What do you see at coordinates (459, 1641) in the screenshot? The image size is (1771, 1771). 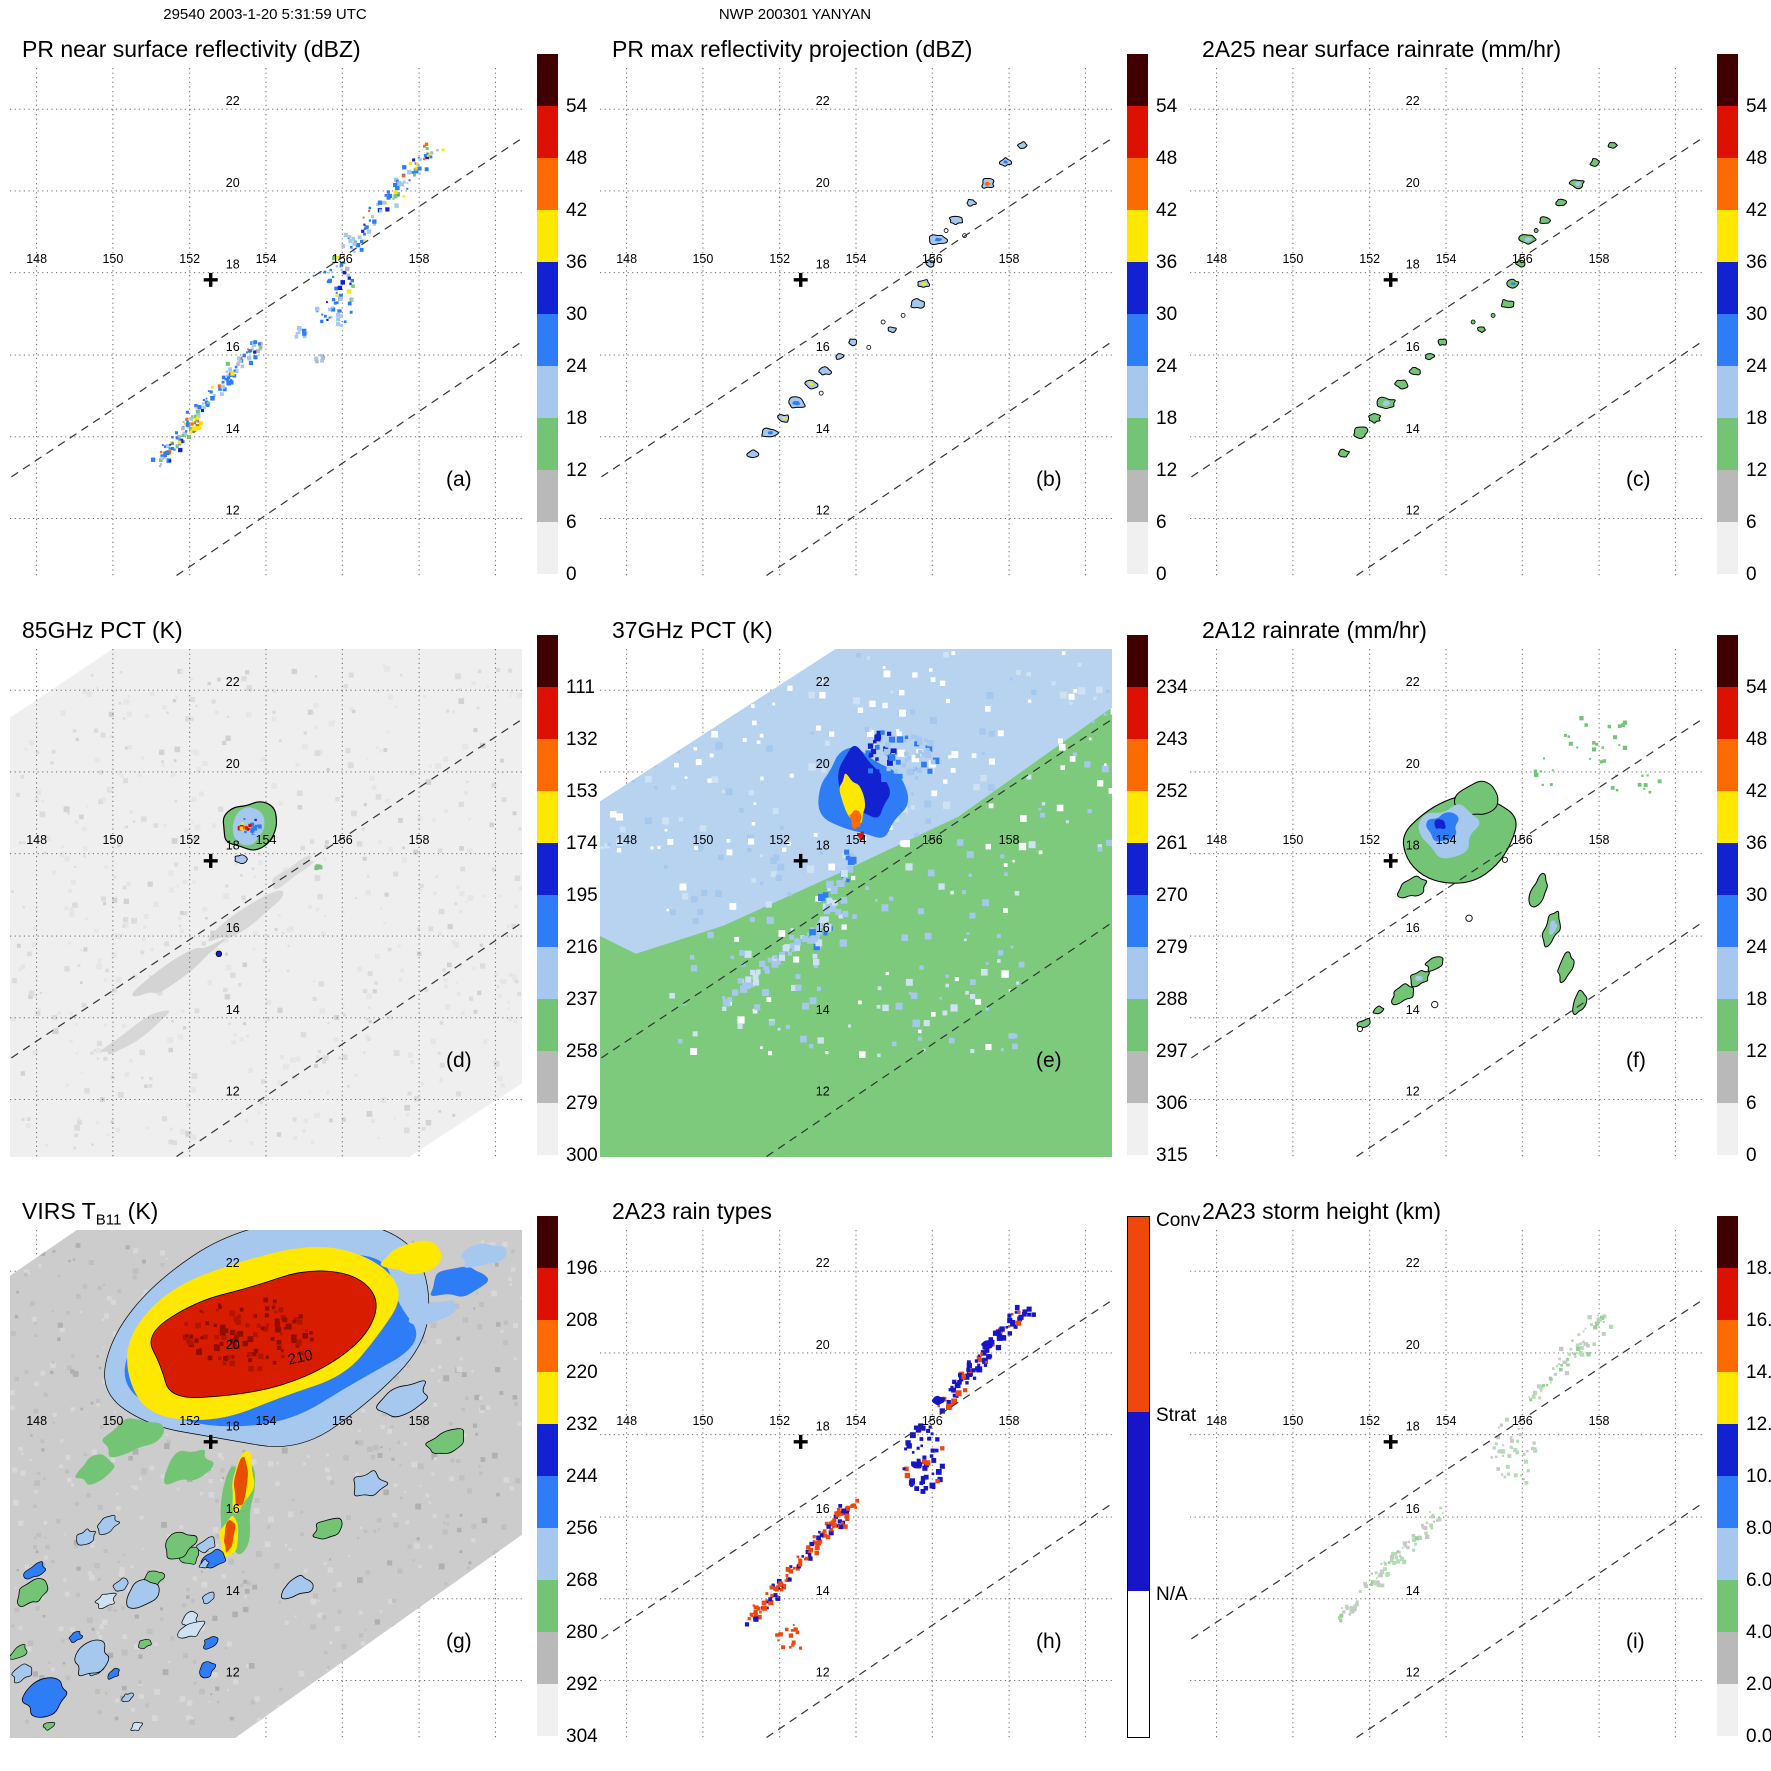 I see `panel-letter: (g)` at bounding box center [459, 1641].